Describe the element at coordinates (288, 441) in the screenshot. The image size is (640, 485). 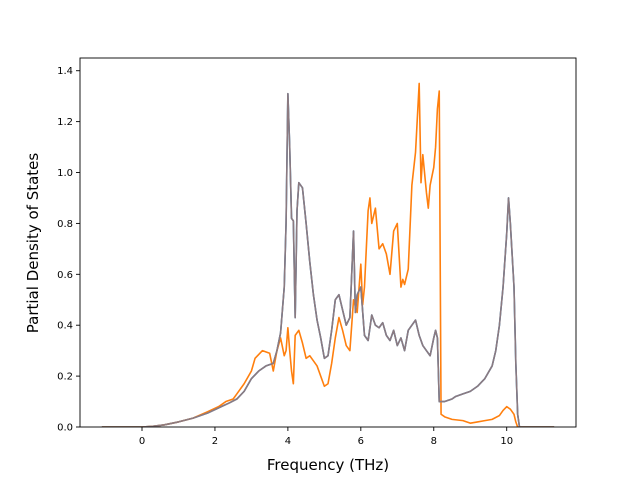
I see `x-tick-label: 4` at that location.